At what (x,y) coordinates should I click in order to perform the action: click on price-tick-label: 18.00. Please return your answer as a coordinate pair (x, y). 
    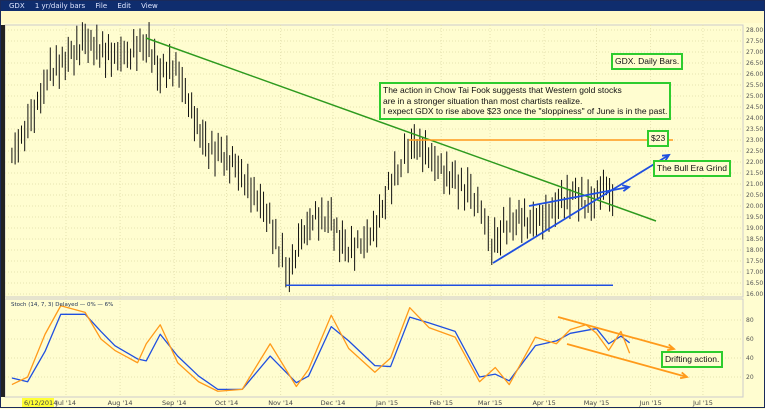
    Looking at the image, I should click on (754, 250).